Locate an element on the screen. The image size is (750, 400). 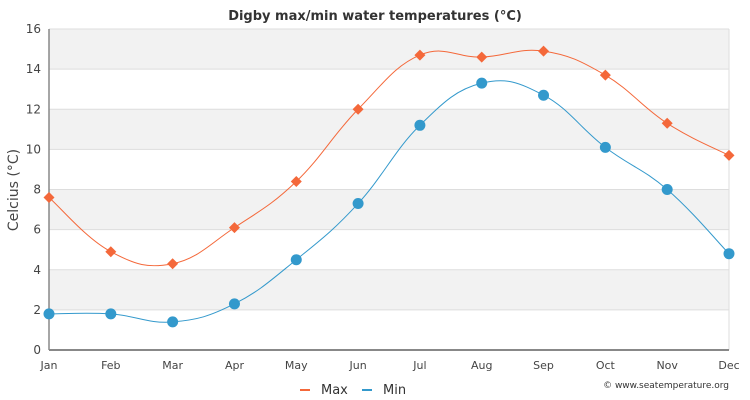
x-tick-label: Jun is located at coordinates (357, 365).